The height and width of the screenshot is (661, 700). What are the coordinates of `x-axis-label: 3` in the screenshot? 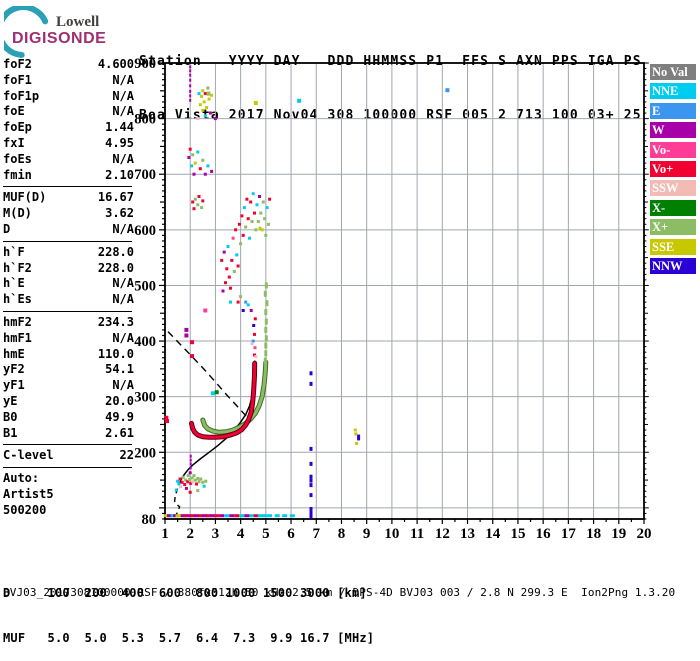 It's located at (216, 534).